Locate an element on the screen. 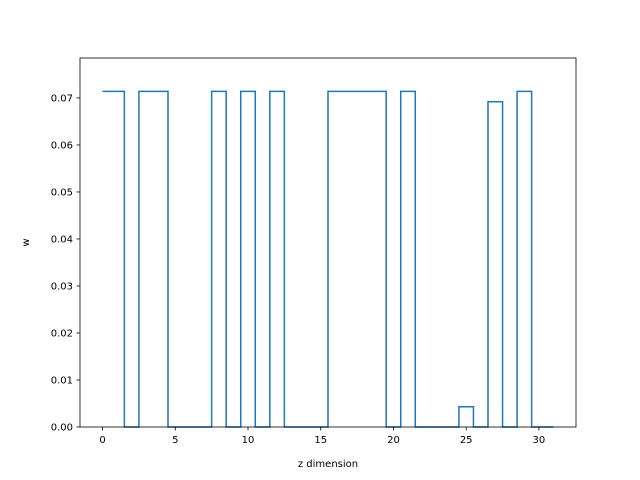  y-tick-label: 0.00 is located at coordinates (62, 428).